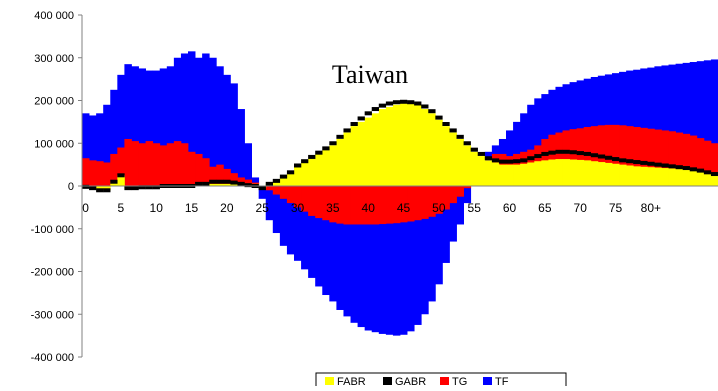 The width and height of the screenshot is (718, 391). Describe the element at coordinates (410, 381) in the screenshot. I see `legend-label: GABR` at that location.